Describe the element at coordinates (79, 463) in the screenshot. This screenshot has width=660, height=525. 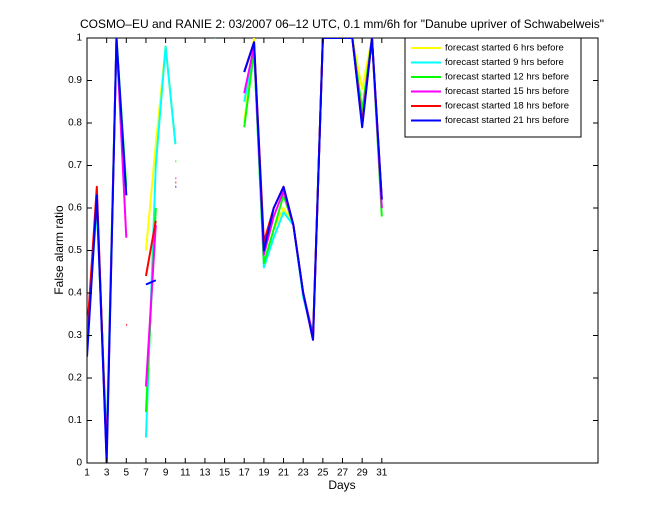
I see `y-tick-label: 0` at that location.